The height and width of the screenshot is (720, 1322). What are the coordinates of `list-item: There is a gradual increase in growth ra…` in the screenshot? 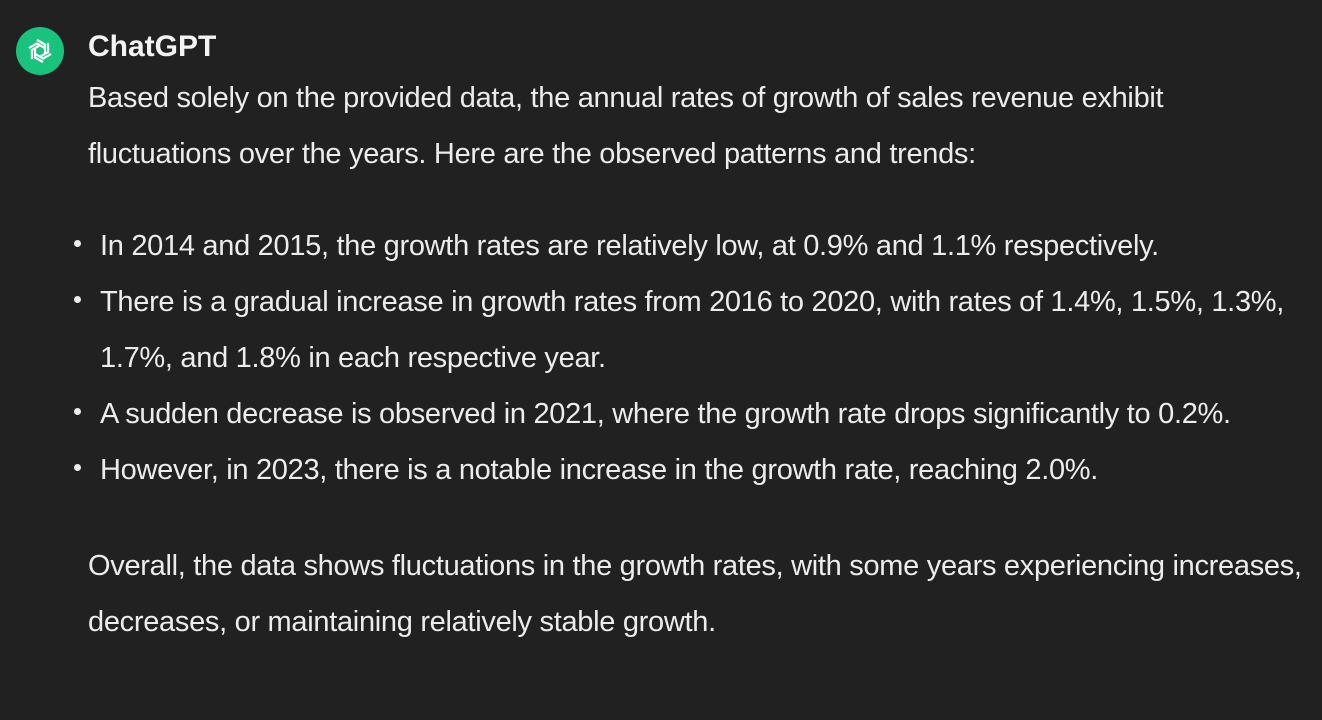 It's located at (690, 330).